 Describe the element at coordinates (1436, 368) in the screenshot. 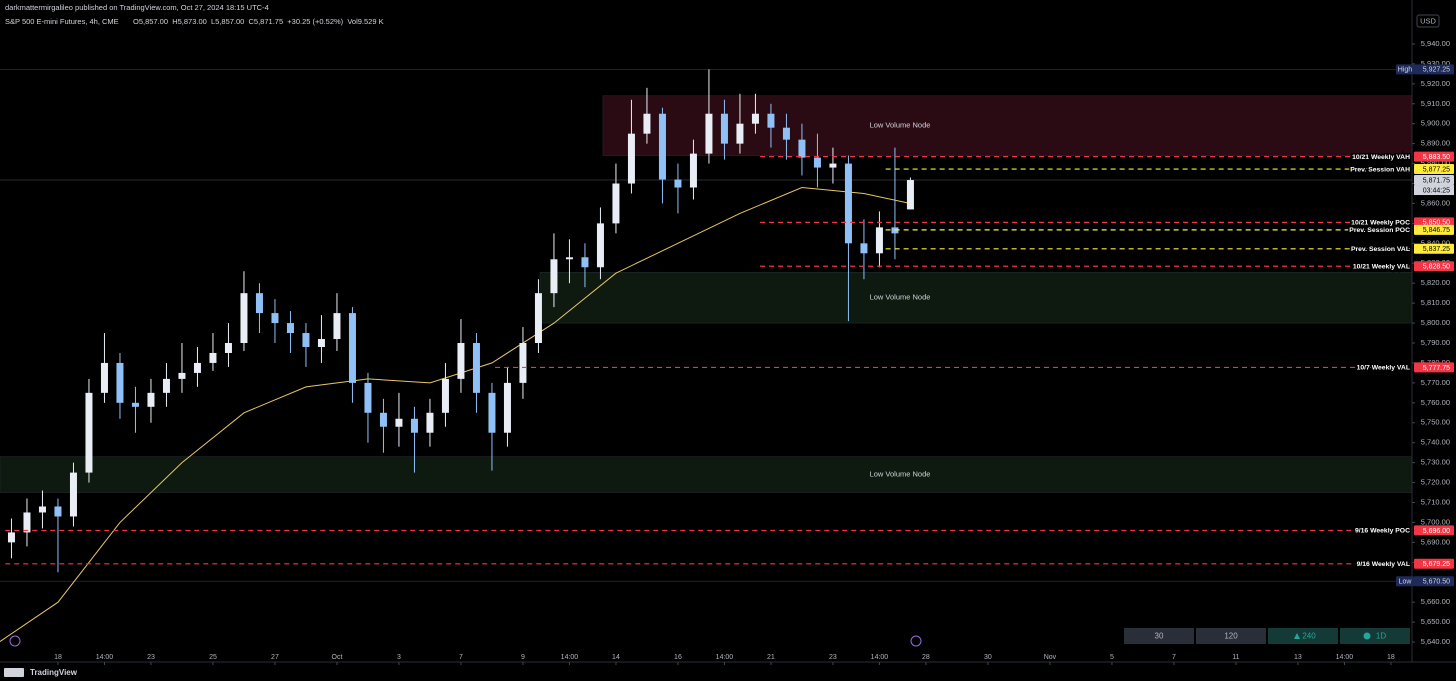

I see `level-value: 5,777.75` at that location.